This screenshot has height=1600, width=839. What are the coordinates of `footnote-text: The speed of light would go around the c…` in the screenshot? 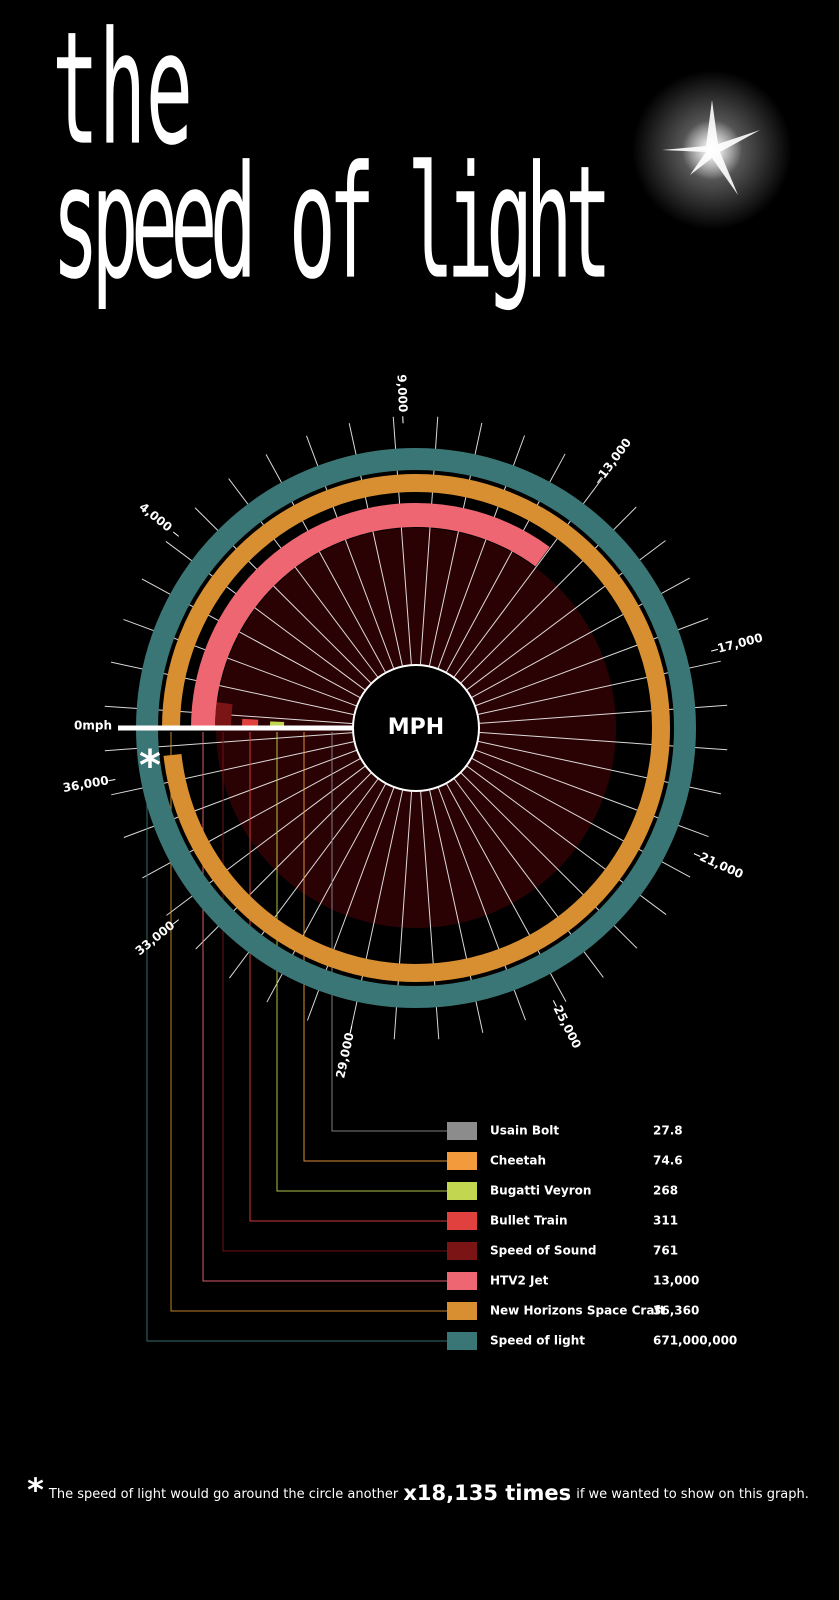 It's located at (223, 1494).